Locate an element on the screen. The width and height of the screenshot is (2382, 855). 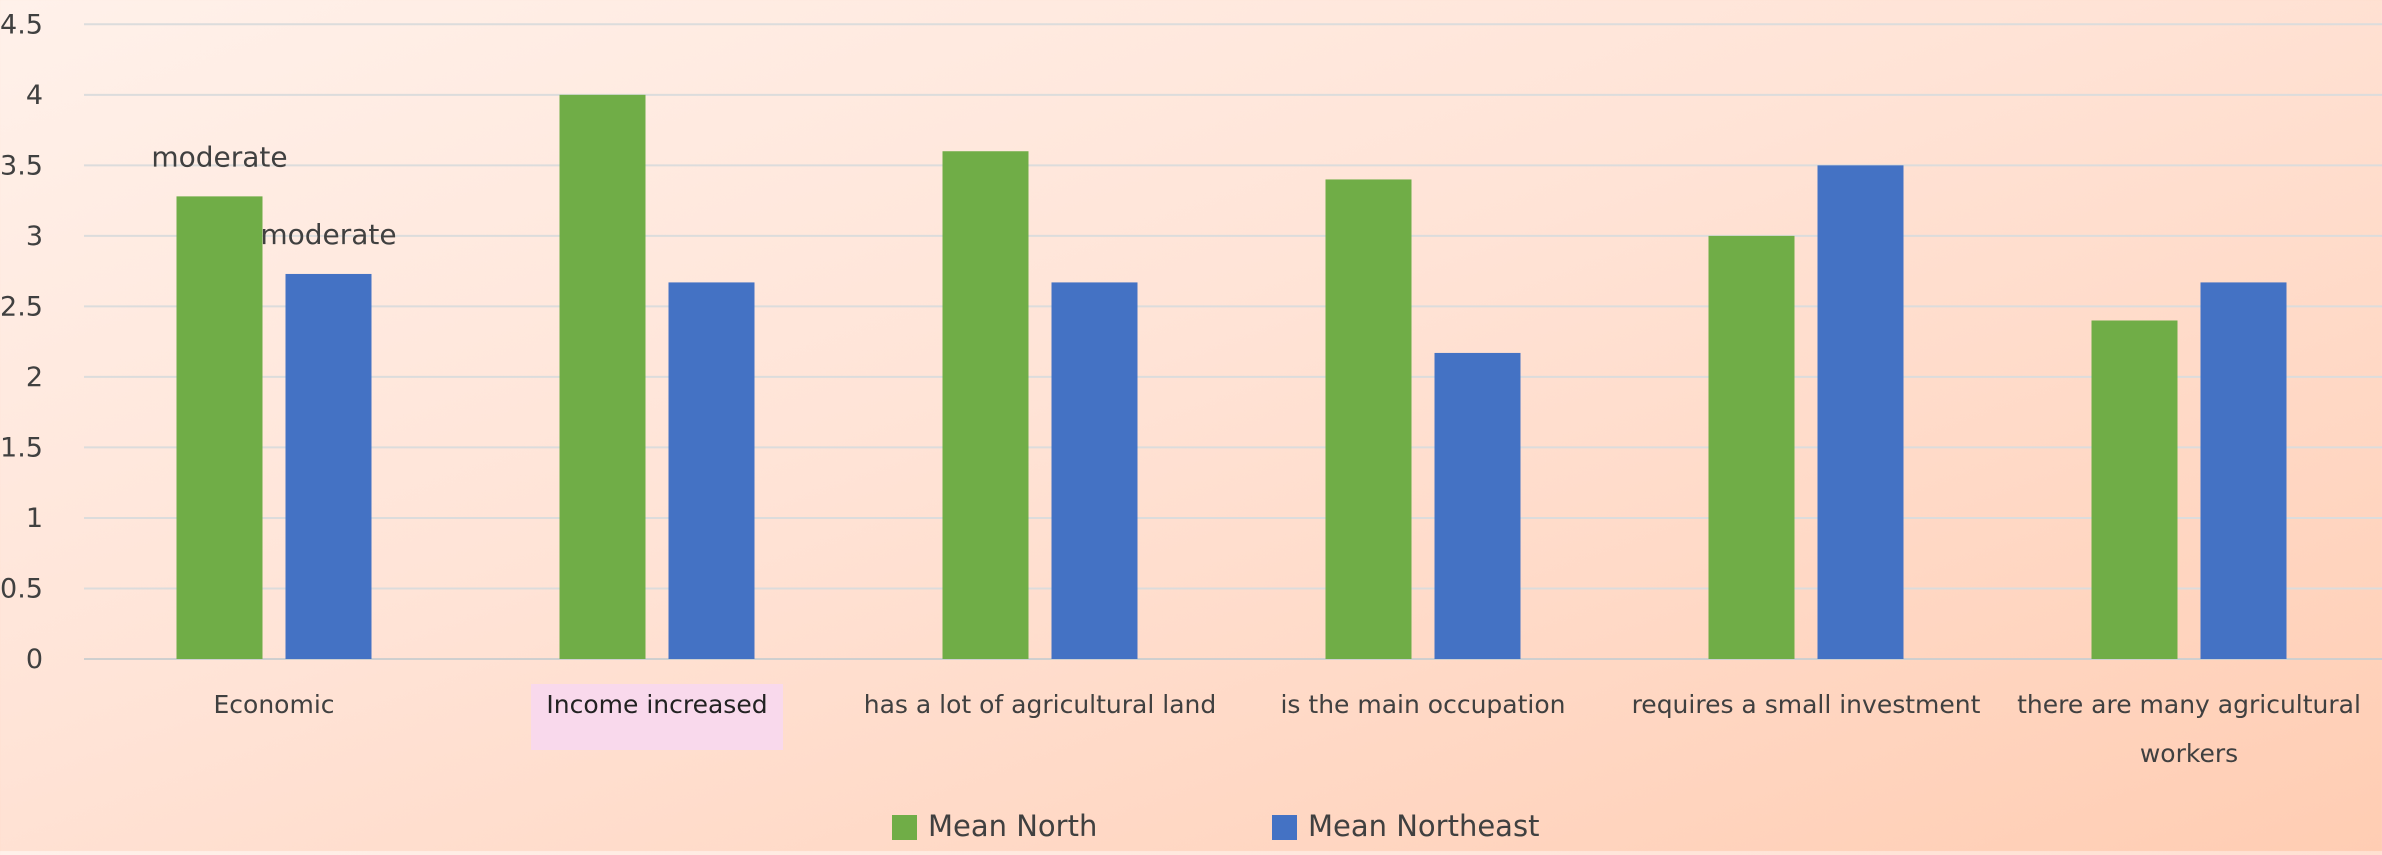
y-tick-label: 4.5 is located at coordinates (21, 24).